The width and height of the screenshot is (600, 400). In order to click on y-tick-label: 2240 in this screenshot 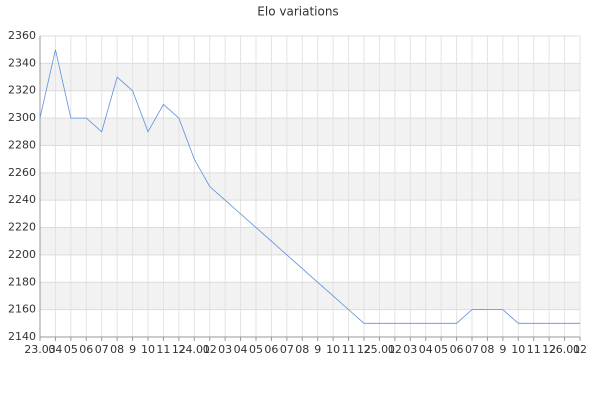, I will do `click(22, 199)`.